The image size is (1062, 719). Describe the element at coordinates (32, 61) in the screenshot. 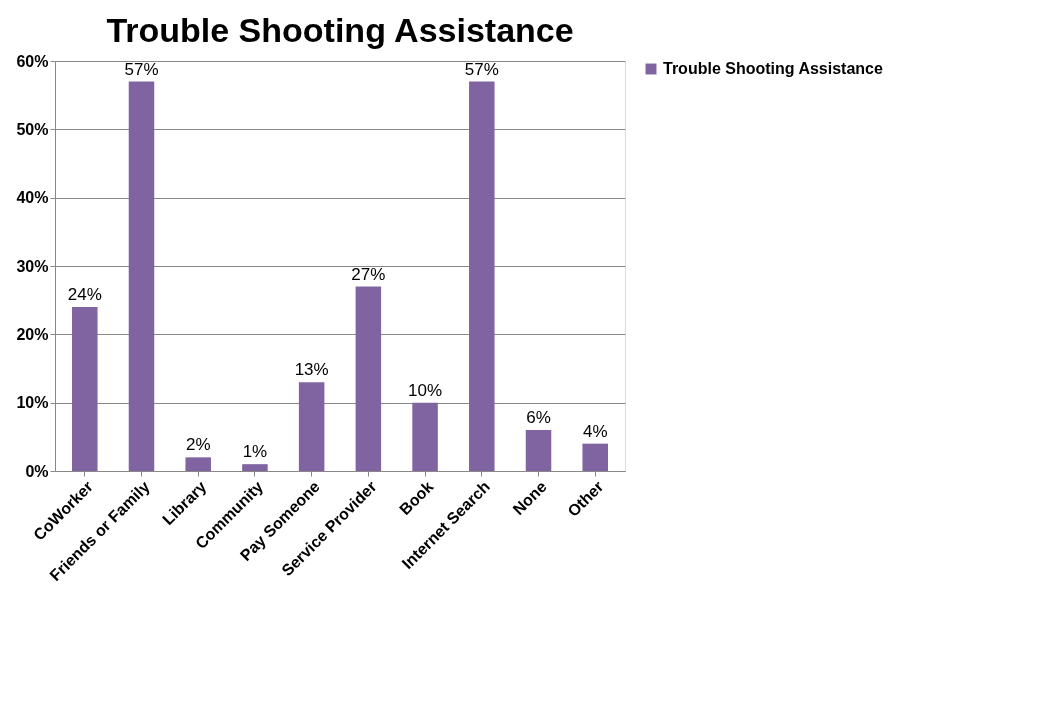

I see `y-tick-label: 60%` at that location.